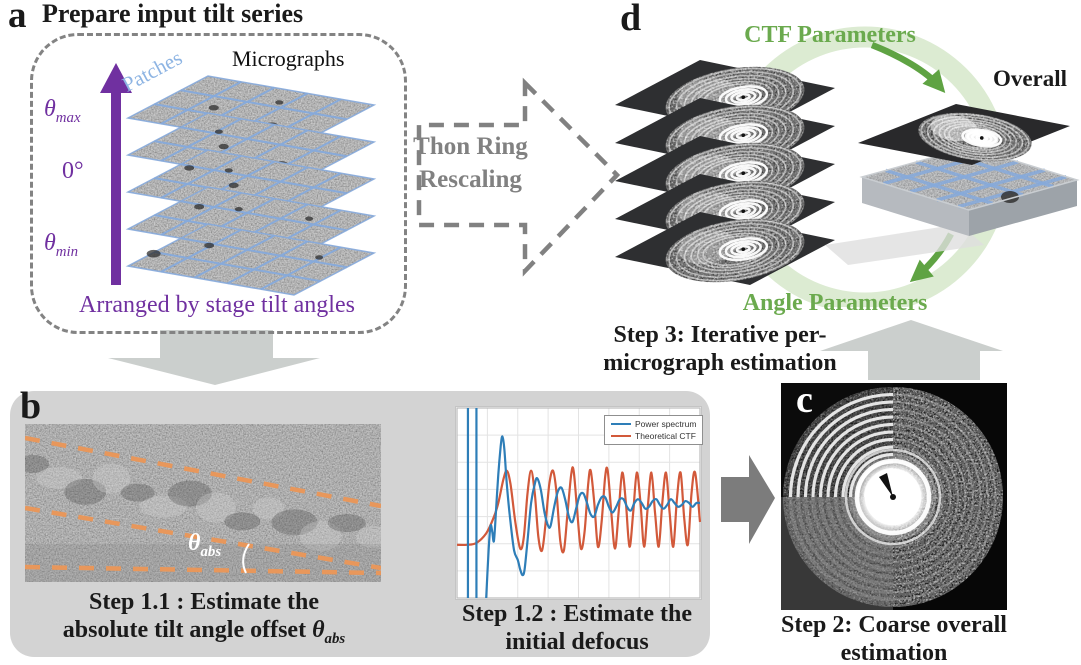  I want to click on panel-a-title: Prepare input tilt series, so click(173, 14).